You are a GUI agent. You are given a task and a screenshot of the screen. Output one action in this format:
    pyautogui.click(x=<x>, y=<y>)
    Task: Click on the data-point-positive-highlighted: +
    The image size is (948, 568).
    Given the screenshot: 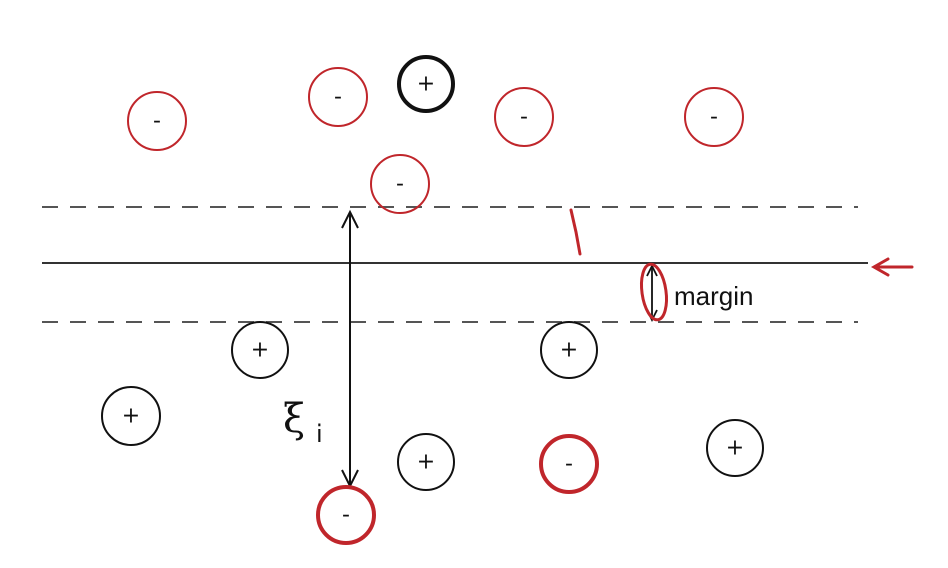 What is the action you would take?
    pyautogui.click(x=426, y=84)
    